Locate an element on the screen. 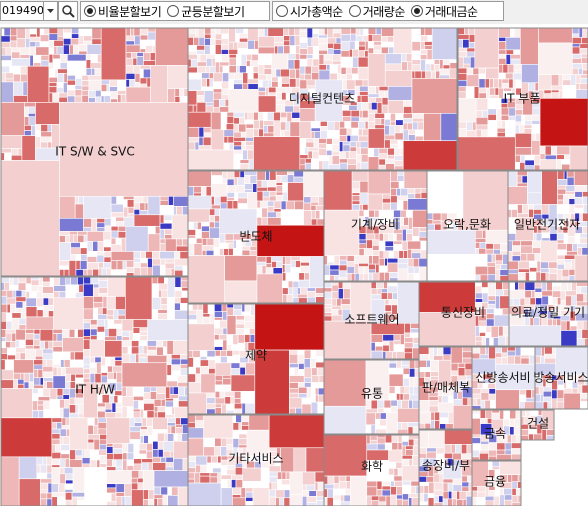  radio-option: 거래대금순 is located at coordinates (443, 11).